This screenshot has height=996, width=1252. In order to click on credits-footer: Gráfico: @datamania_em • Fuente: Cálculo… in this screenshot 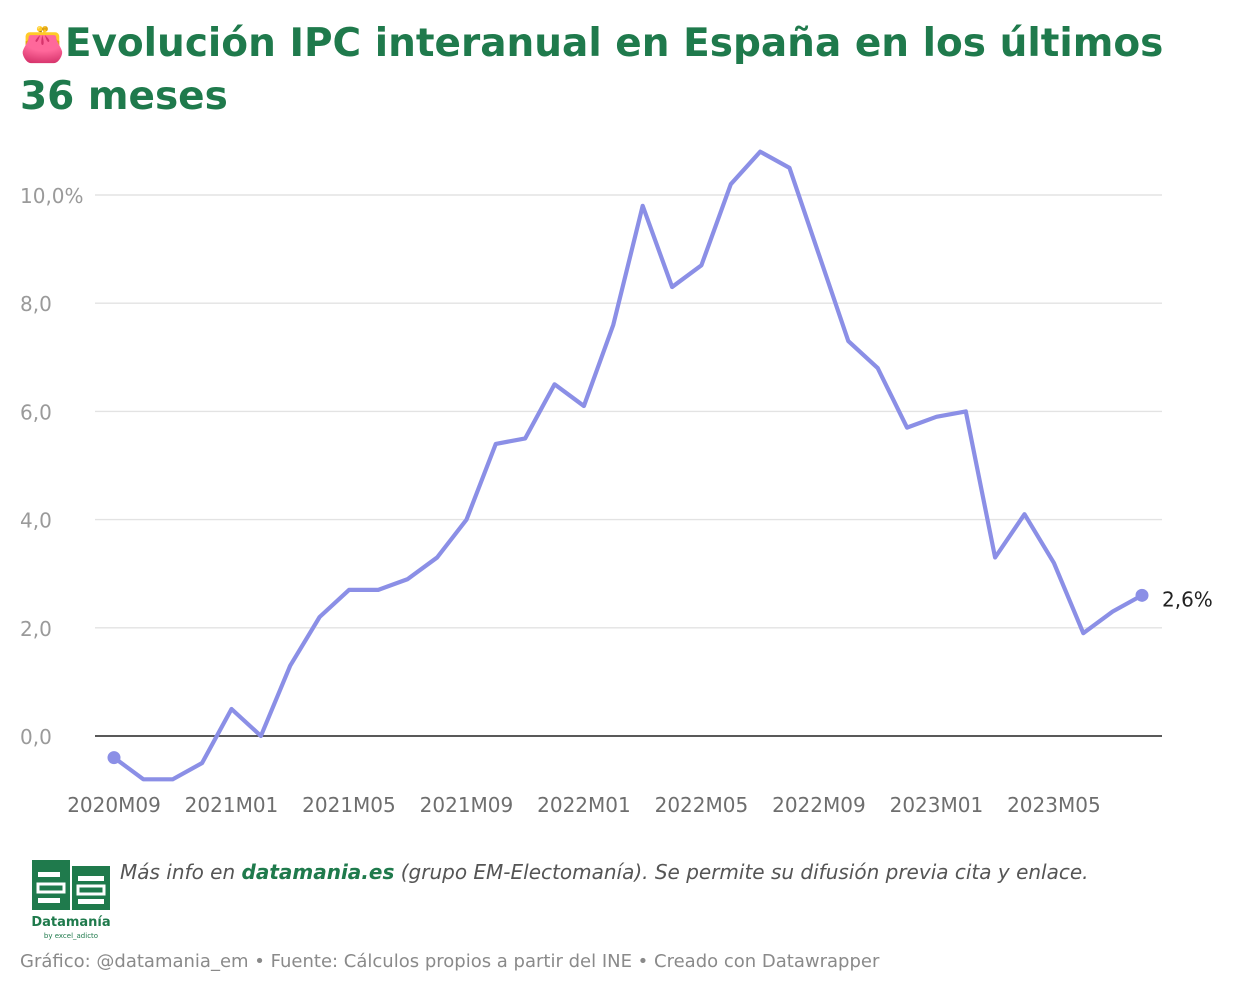, I will do `click(450, 961)`.